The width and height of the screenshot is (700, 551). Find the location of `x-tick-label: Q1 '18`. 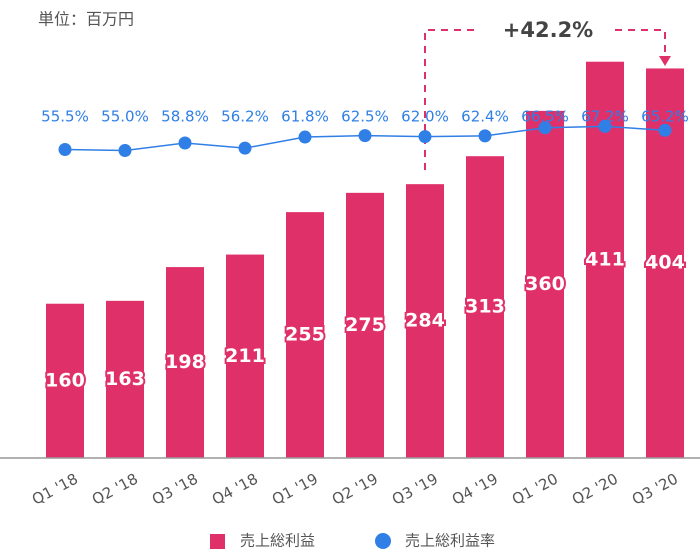

x-tick-label: Q1 '18 is located at coordinates (55, 489).